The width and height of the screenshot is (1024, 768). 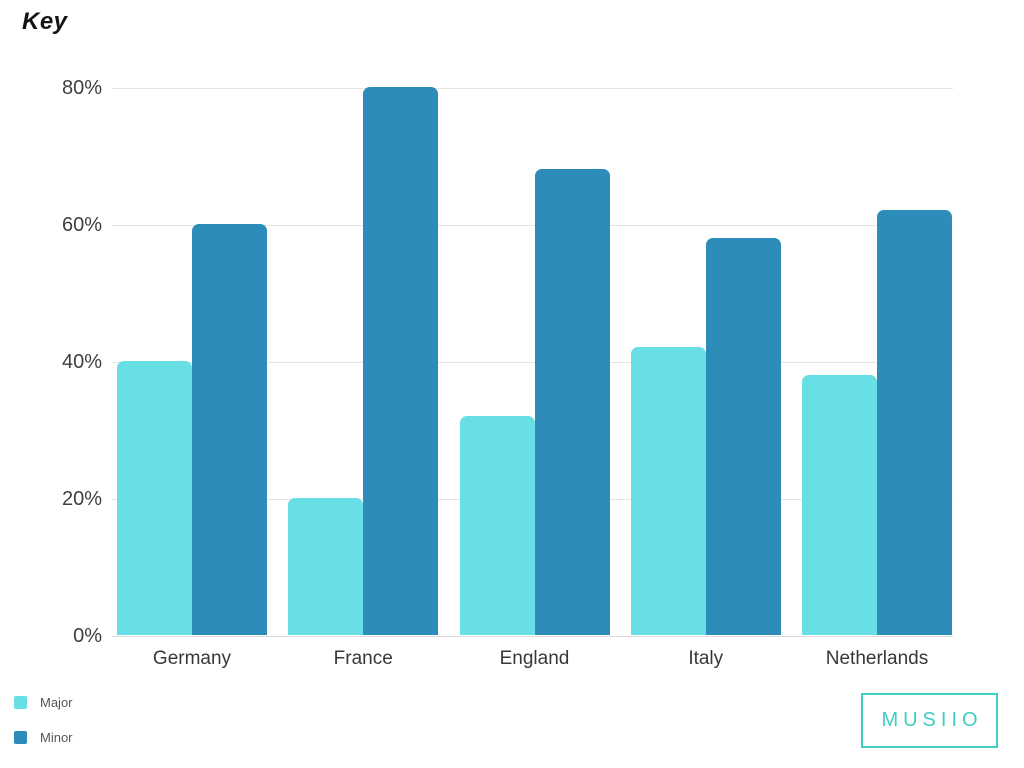 I want to click on legend: Major Minor, so click(x=43, y=730).